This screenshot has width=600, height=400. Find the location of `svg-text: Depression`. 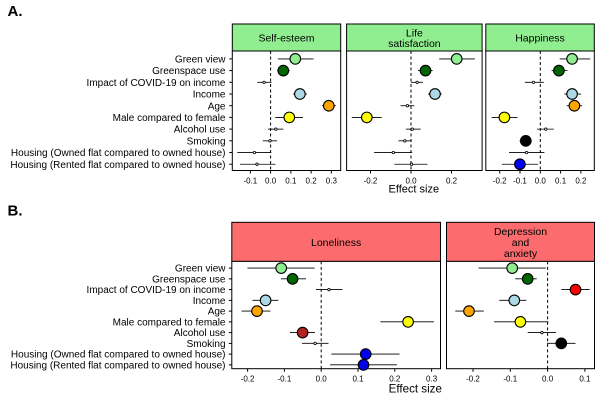

svg-text: Depression is located at coordinates (520, 232).